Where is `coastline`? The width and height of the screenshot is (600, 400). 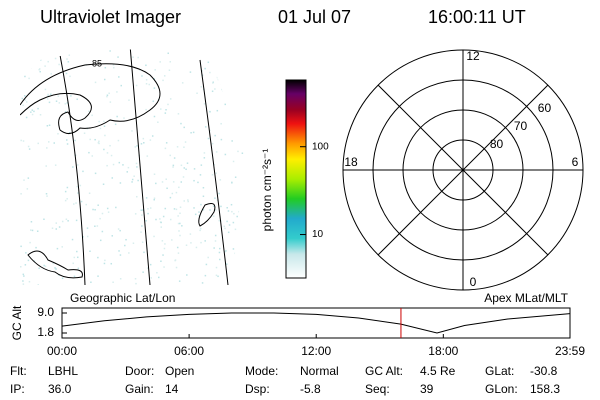 coastline is located at coordinates (90, 98).